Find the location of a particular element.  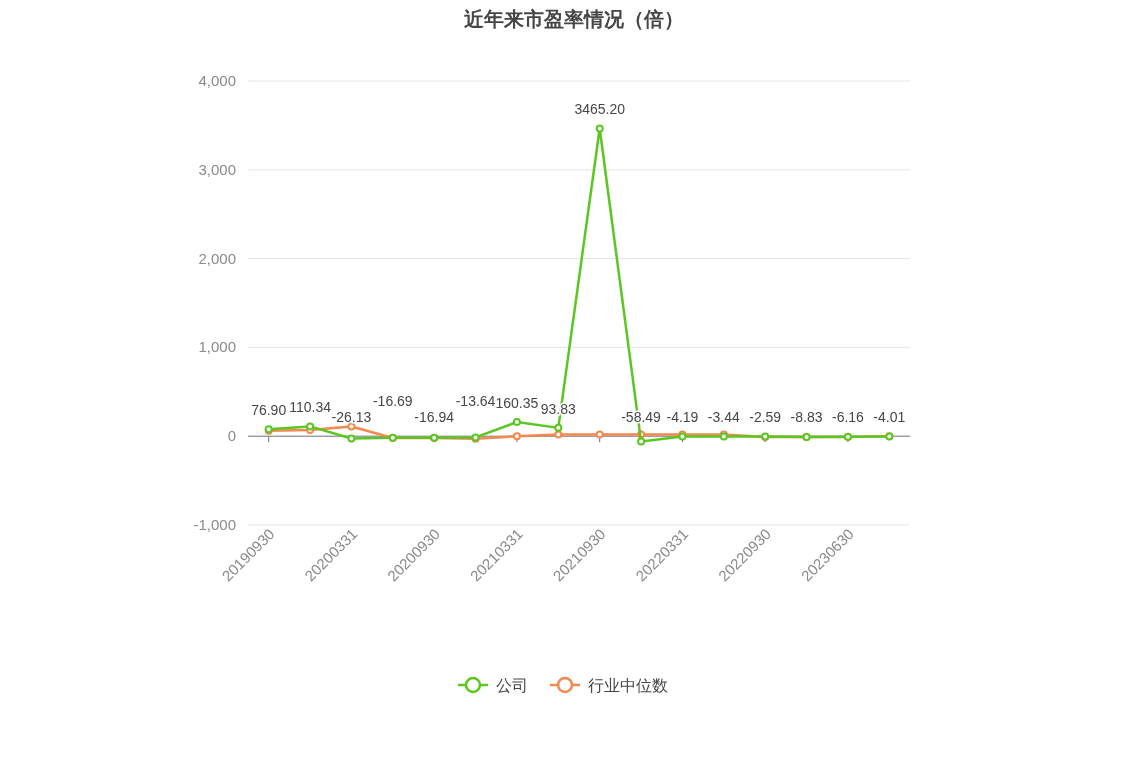

legend-label: 行业中位数 is located at coordinates (628, 685).